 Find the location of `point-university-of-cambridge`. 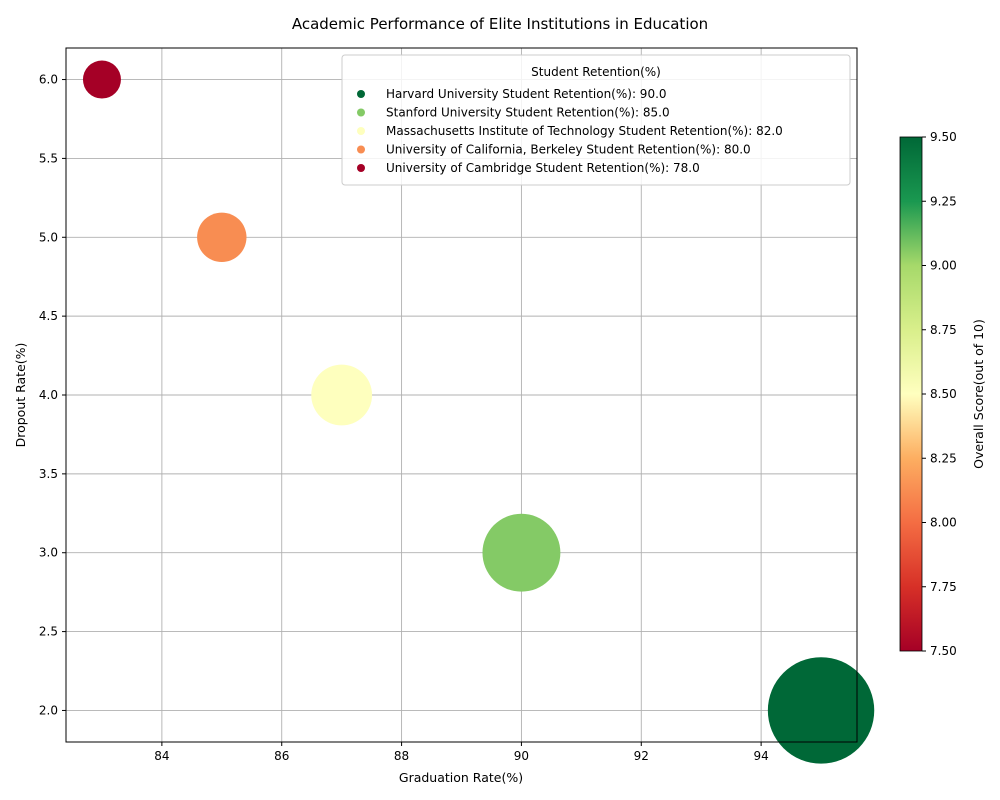

point-university-of-cambridge is located at coordinates (101, 79).